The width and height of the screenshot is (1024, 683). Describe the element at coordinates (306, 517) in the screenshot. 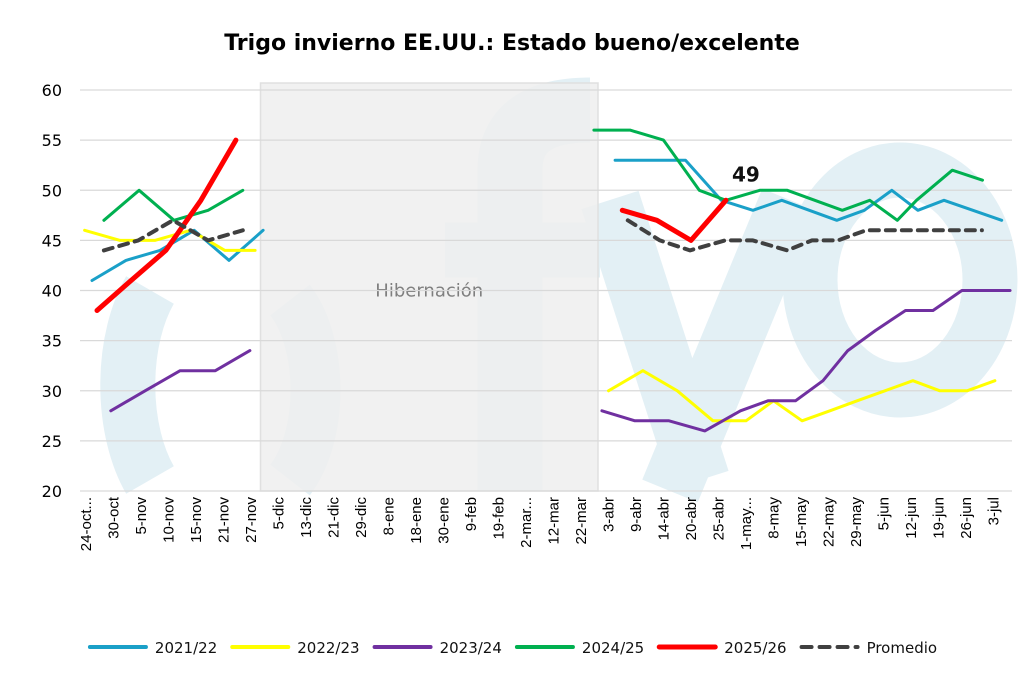

I see `x-tick-label: 13-dic` at that location.